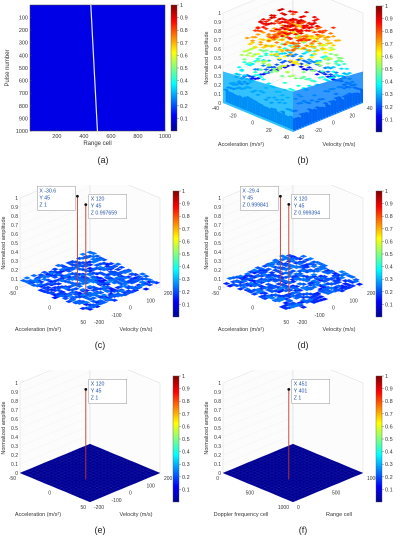 Image resolution: width=407 pixels, height=550 pixels. I want to click on colorbar-tick-label: 0.9, so click(184, 19).